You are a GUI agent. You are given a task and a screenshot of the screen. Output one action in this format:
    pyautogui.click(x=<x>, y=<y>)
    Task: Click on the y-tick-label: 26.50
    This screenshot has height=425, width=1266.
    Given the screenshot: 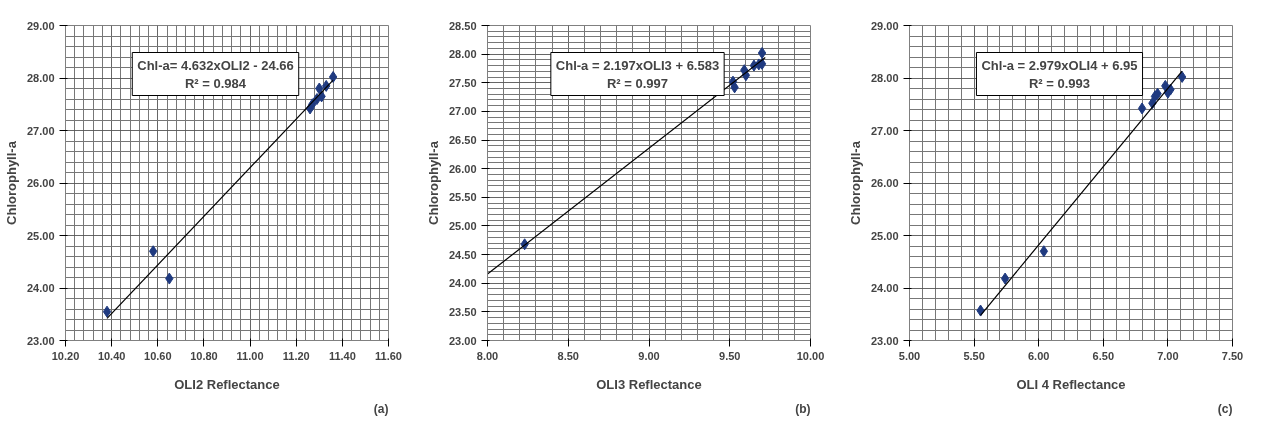 What is the action you would take?
    pyautogui.click(x=462, y=140)
    